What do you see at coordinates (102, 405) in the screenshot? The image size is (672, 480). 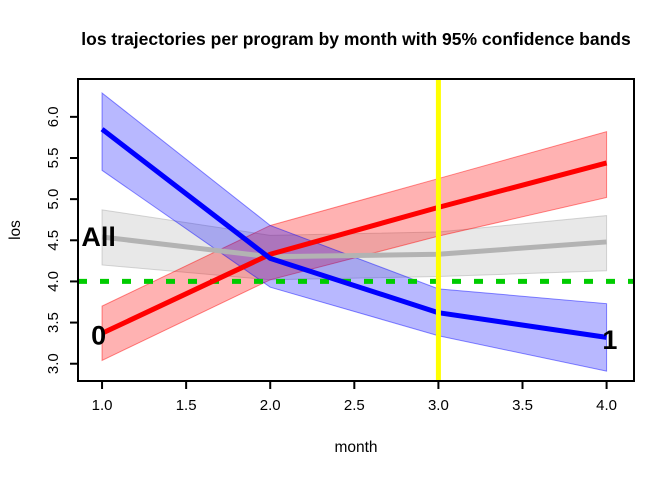 I see `x-tick-label: 1.0` at bounding box center [102, 405].